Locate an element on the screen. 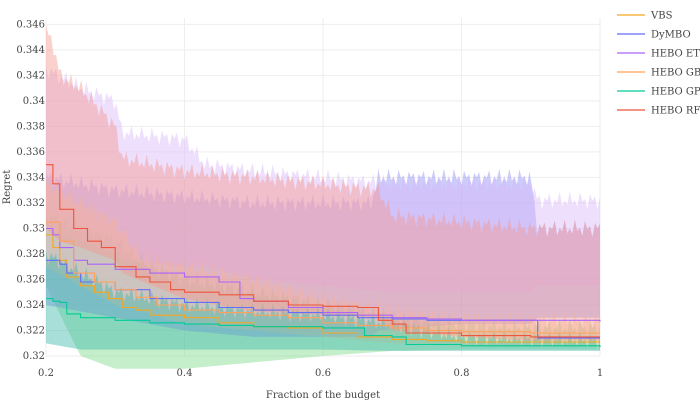 The image size is (700, 400). x-tick-label: 1 is located at coordinates (600, 373).